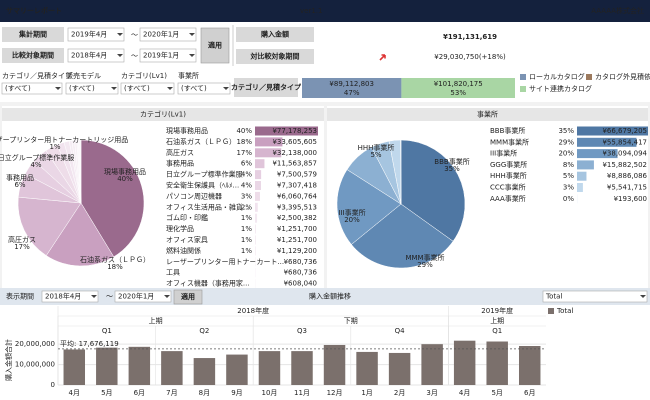 This screenshot has height=400, width=650. Describe the element at coordinates (37, 75) in the screenshot. I see `filter-label: カテゴリ／見積タイプ` at that location.